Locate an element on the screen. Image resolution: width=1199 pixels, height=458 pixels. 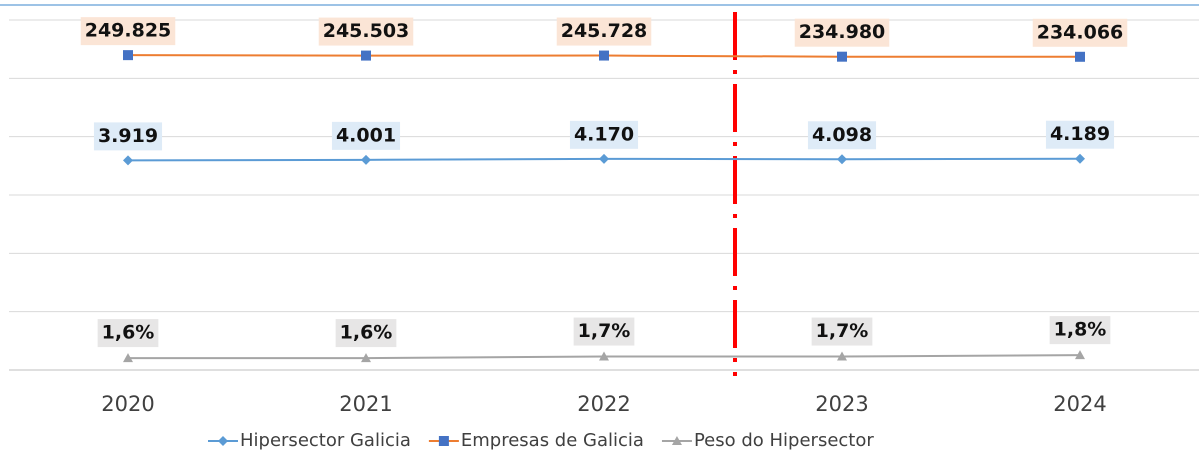
x-tick-label: 2024 is located at coordinates (1079, 404).